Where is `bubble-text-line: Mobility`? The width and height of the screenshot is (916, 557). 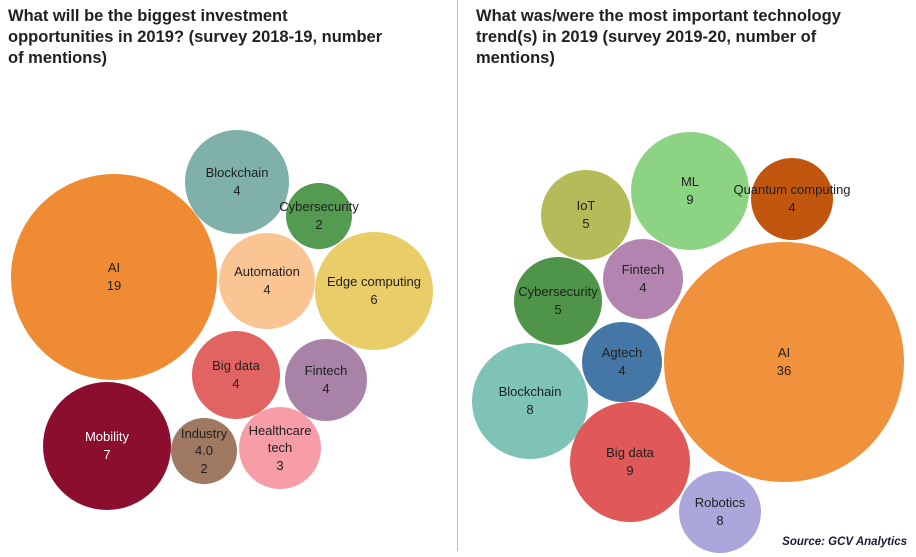
bubble-text-line: Mobility is located at coordinates (107, 437).